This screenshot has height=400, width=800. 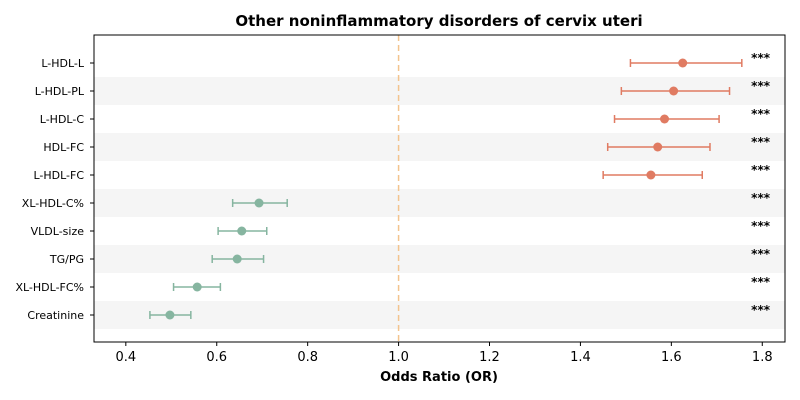 I want to click on x-tick-label: 1.2, so click(x=489, y=357).